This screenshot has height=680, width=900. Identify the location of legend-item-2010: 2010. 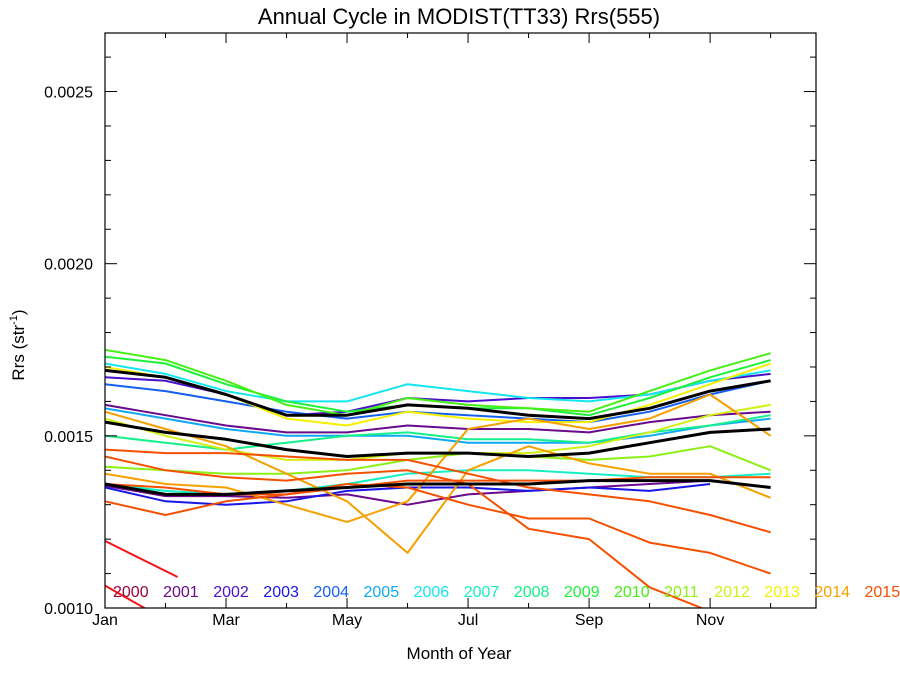
(632, 592).